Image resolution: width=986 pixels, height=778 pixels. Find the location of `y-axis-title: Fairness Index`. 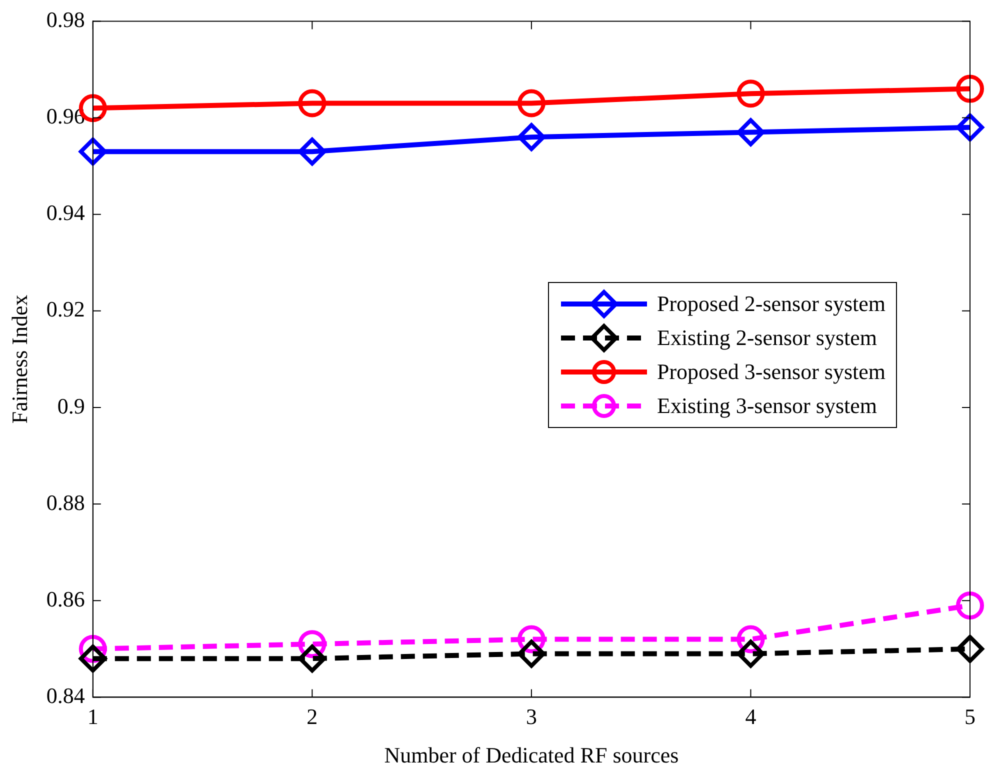

y-axis-title: Fairness Index is located at coordinates (19, 359).